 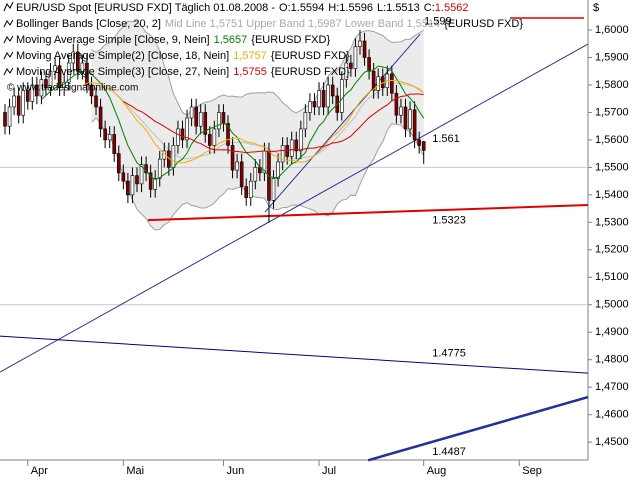 I want to click on ma-layer, so click(x=233, y=122).